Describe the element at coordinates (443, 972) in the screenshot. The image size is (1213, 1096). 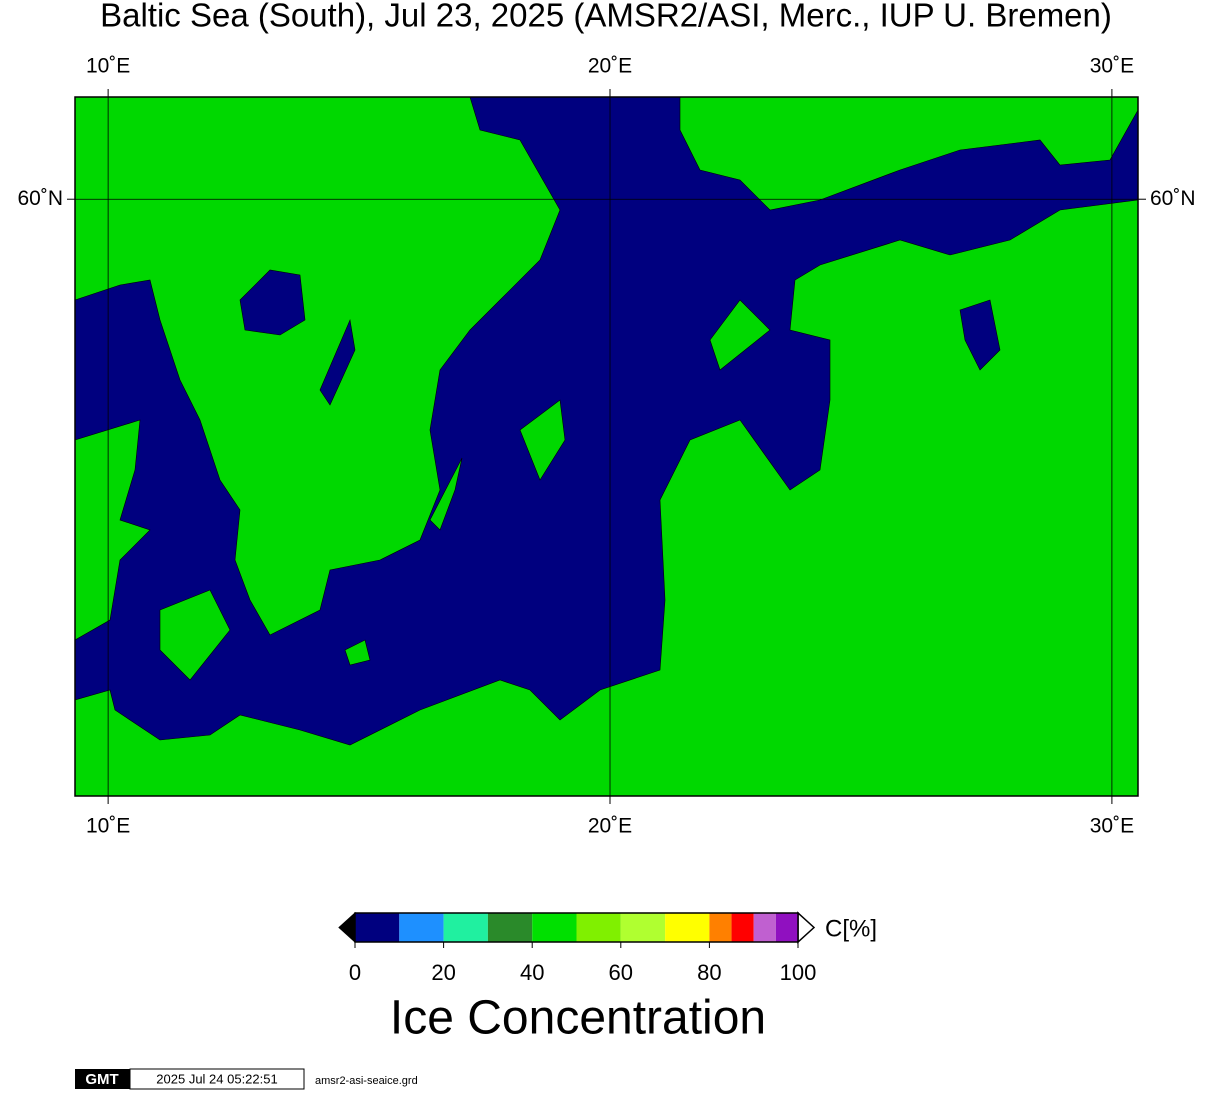
I see `colorbar-tick-label: 20` at that location.